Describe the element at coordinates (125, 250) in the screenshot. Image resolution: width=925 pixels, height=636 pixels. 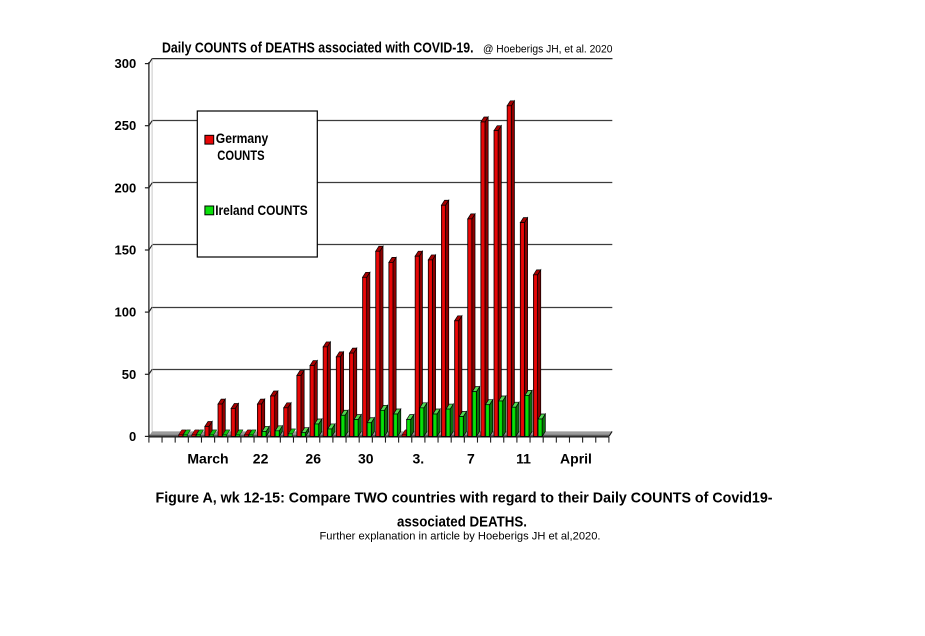
I see `svg-text: 150` at that location.